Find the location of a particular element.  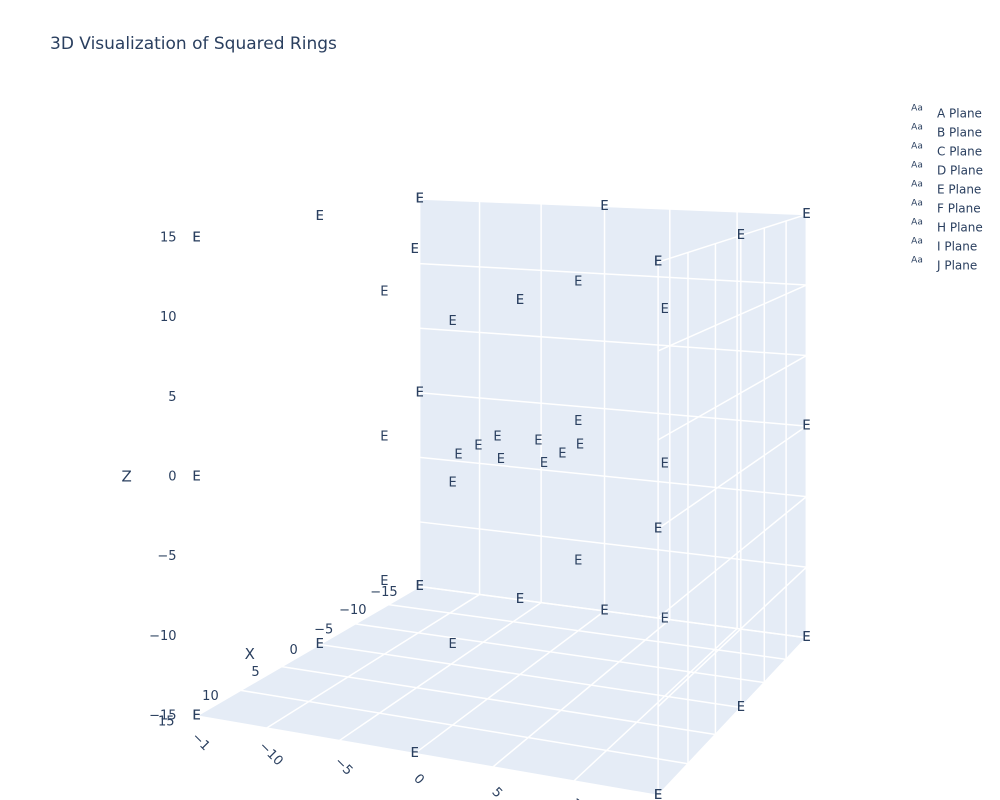

z-tick-label: −10 is located at coordinates (162, 636).